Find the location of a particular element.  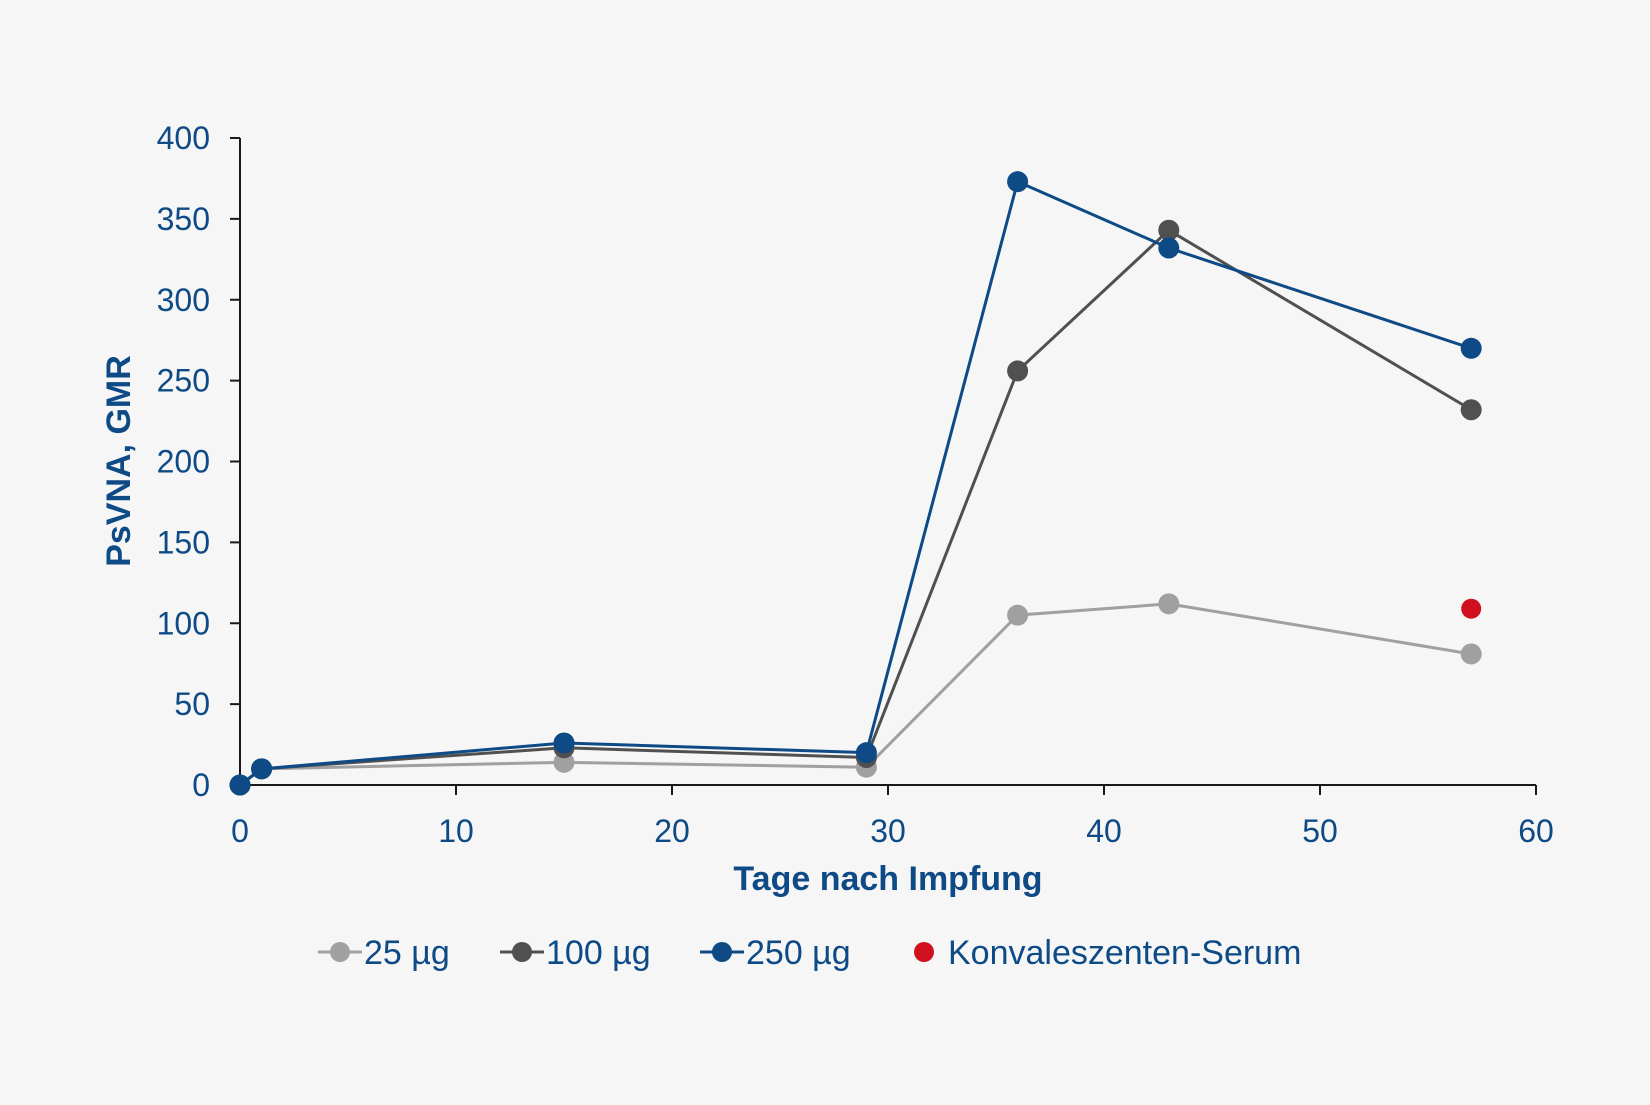

legend-label: 25 µg is located at coordinates (407, 953).